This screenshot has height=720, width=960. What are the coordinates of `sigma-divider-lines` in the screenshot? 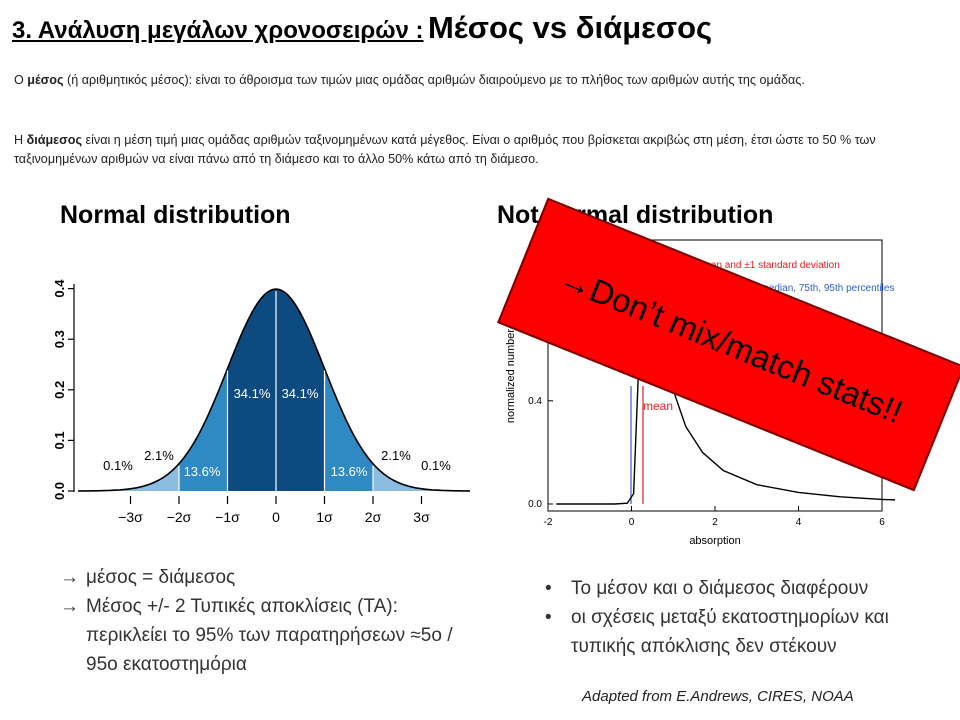 It's located at (276, 391).